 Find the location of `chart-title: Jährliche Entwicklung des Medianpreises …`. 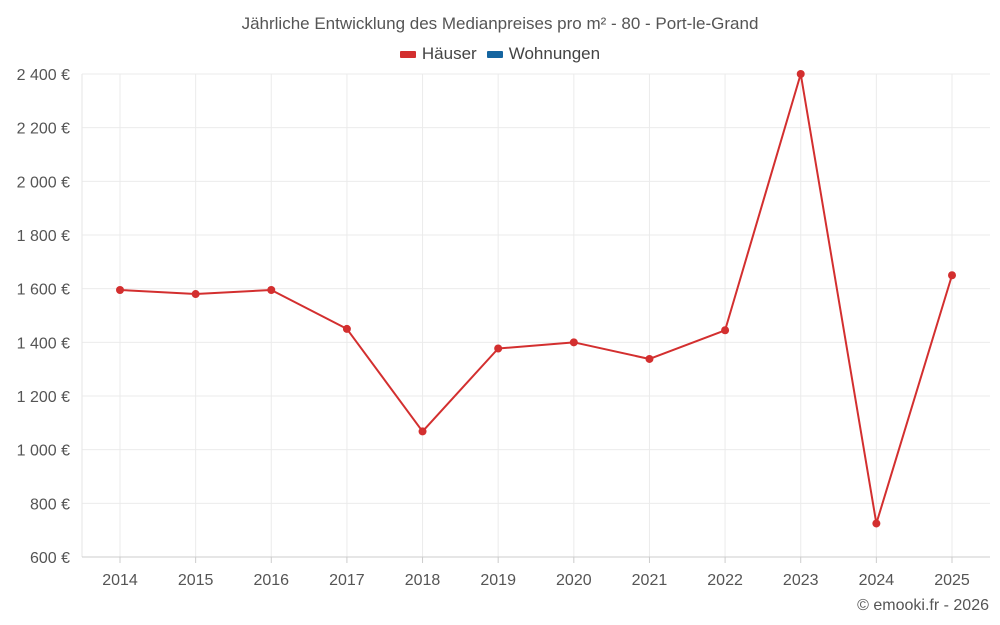

chart-title: Jährliche Entwicklung des Medianpreises … is located at coordinates (500, 23).